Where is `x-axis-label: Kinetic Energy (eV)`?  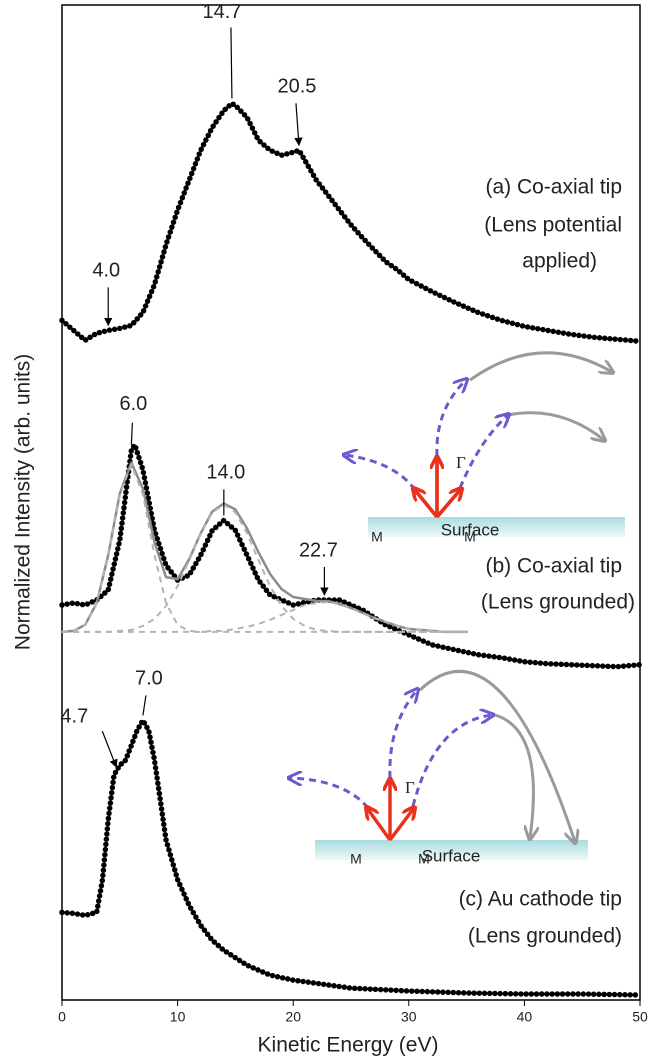 x-axis-label: Kinetic Energy (eV) is located at coordinates (348, 1045).